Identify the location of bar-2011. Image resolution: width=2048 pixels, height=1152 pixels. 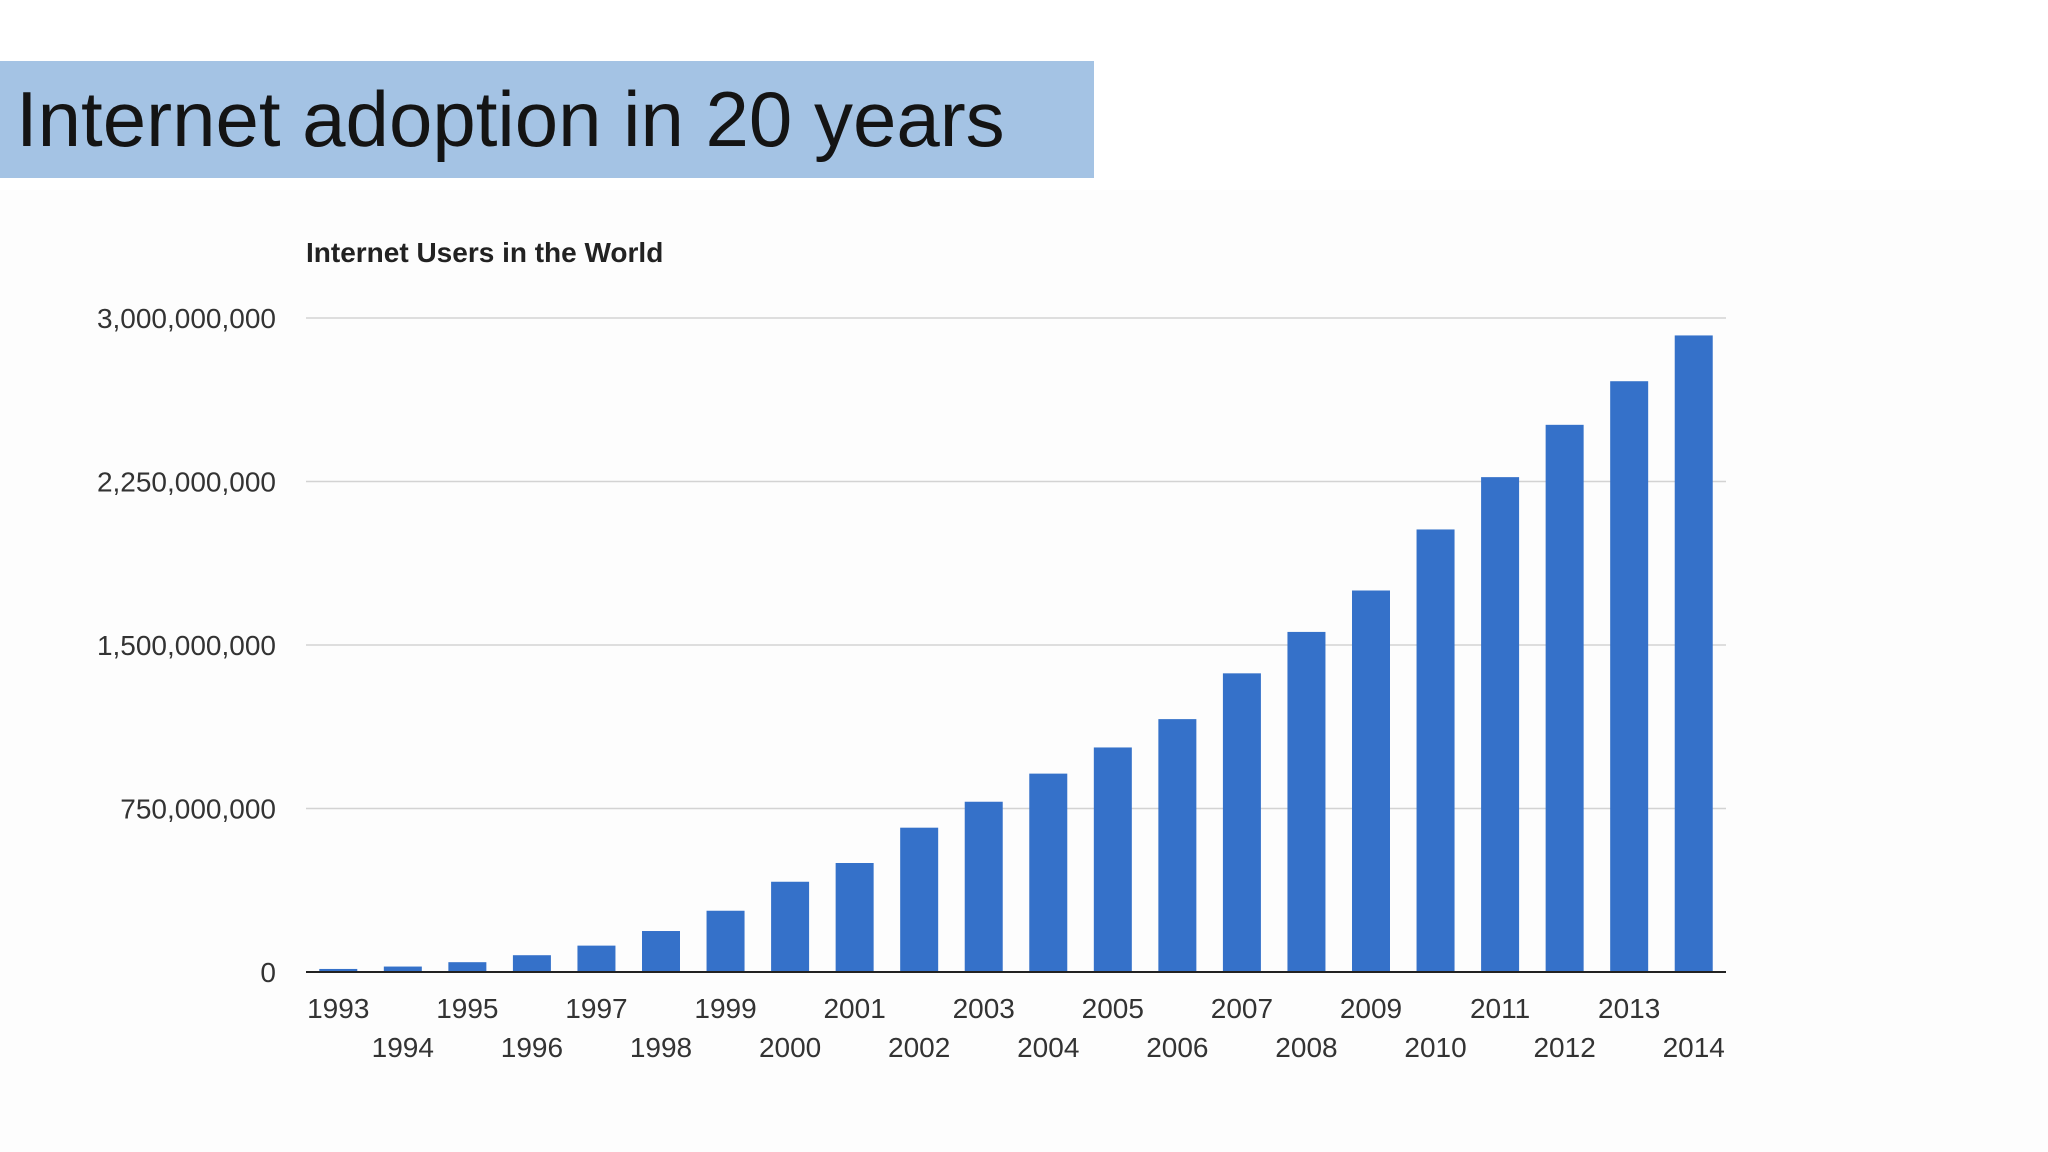
(1500, 724).